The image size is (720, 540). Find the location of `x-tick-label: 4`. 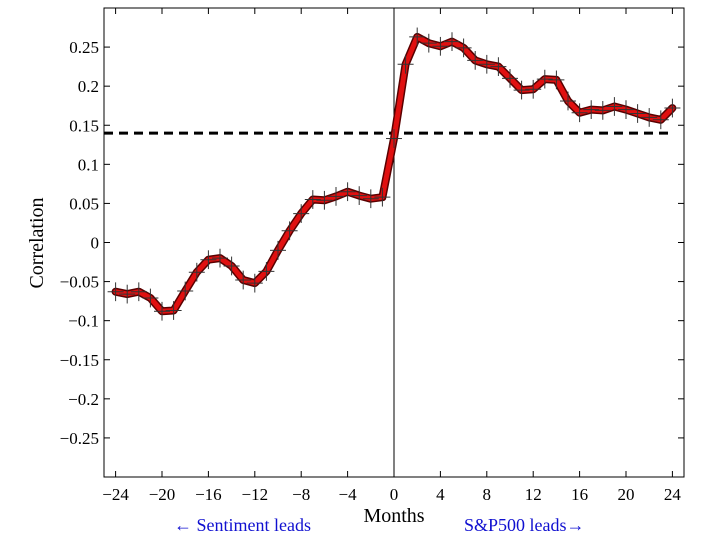

x-tick-label: 4 is located at coordinates (440, 494).